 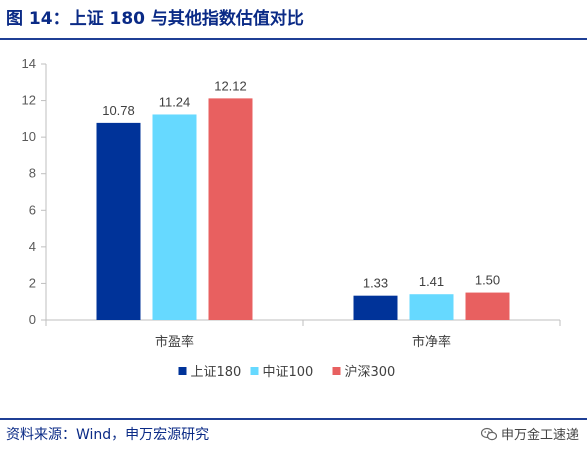 I want to click on y-tick-label: 14, so click(x=29, y=63).